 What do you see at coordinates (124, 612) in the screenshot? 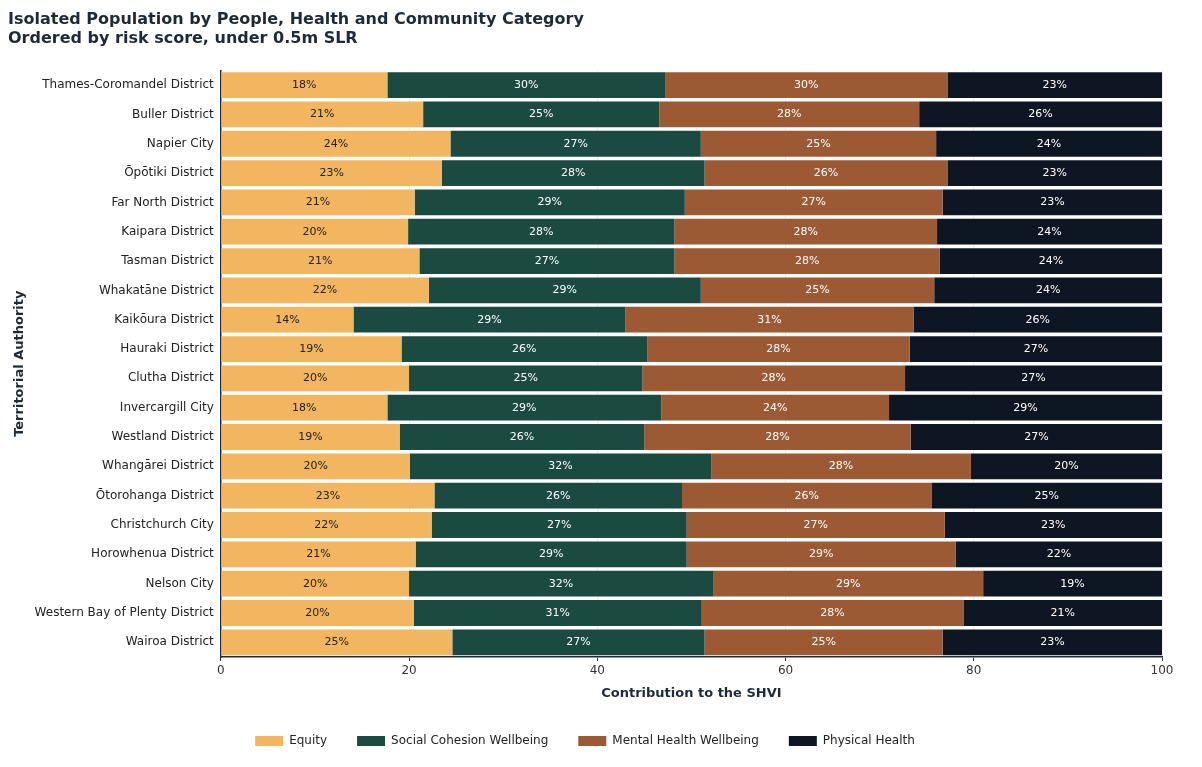
I see `y-tick-label: Western Bay of Plenty District` at bounding box center [124, 612].